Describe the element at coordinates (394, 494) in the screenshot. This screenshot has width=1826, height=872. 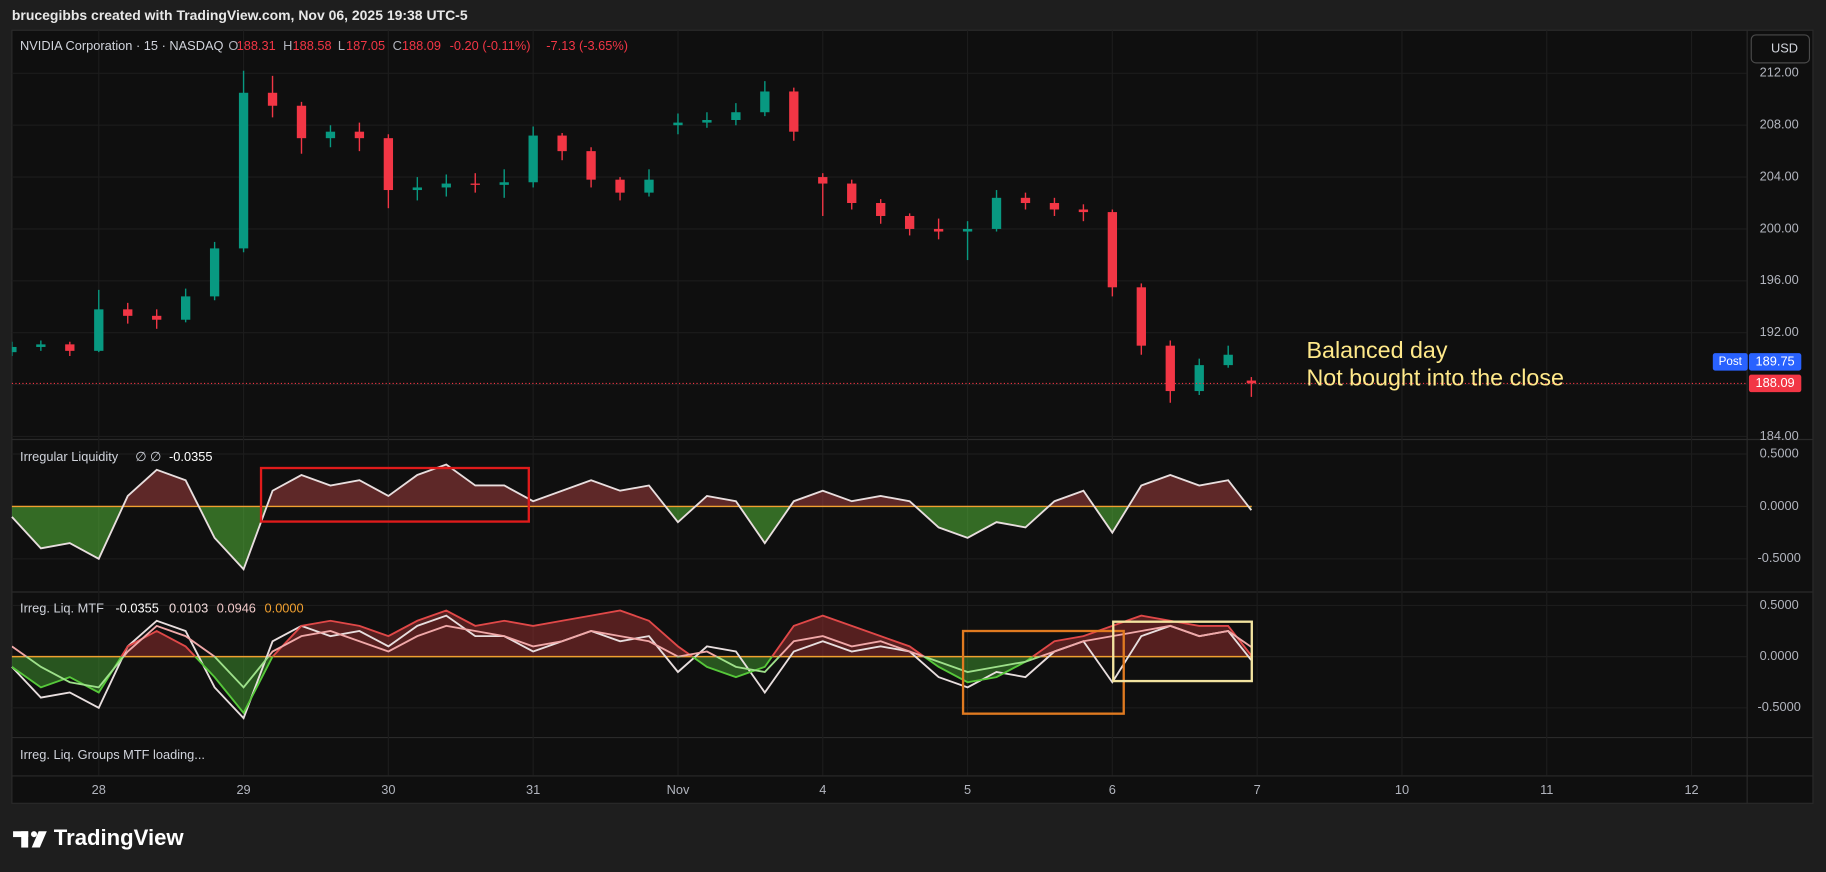
I see `drawing-box-red` at that location.